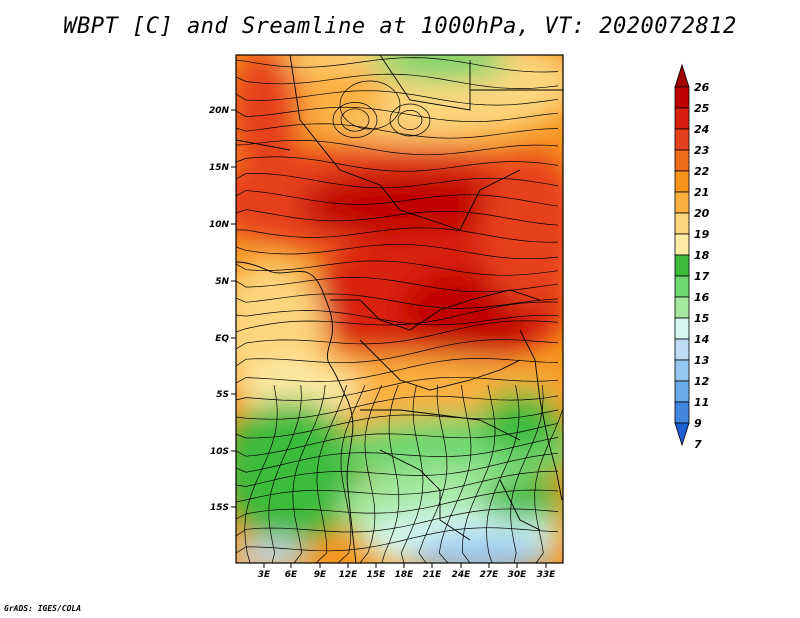  I want to click on latitude-labels: 20N 15N 10N 5N EQ 5S 10S 15S, so click(222, 309).